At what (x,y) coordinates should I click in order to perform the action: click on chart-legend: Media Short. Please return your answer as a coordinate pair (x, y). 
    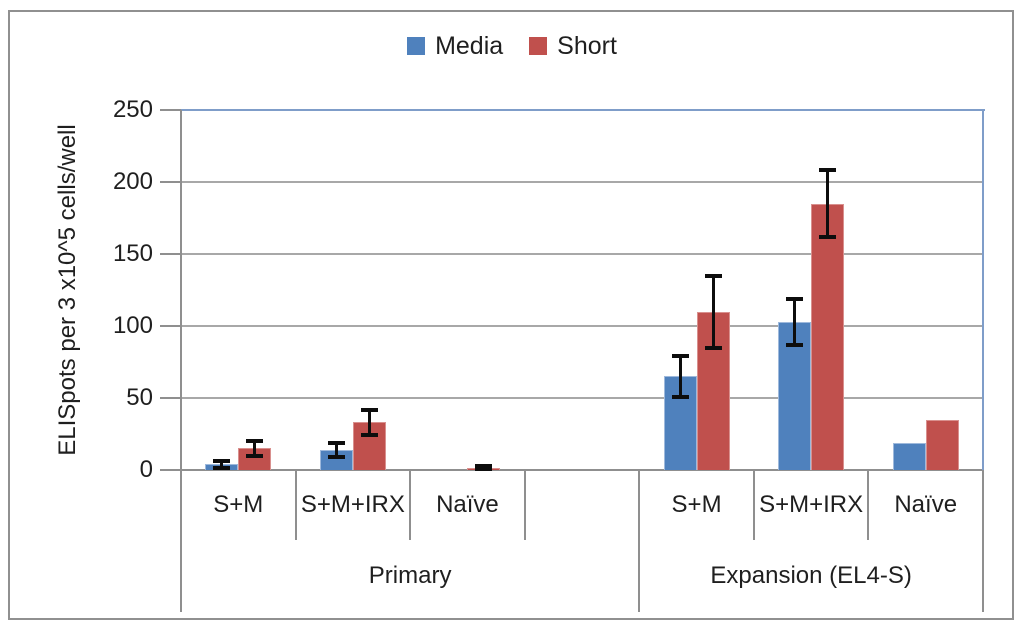
    Looking at the image, I should click on (512, 46).